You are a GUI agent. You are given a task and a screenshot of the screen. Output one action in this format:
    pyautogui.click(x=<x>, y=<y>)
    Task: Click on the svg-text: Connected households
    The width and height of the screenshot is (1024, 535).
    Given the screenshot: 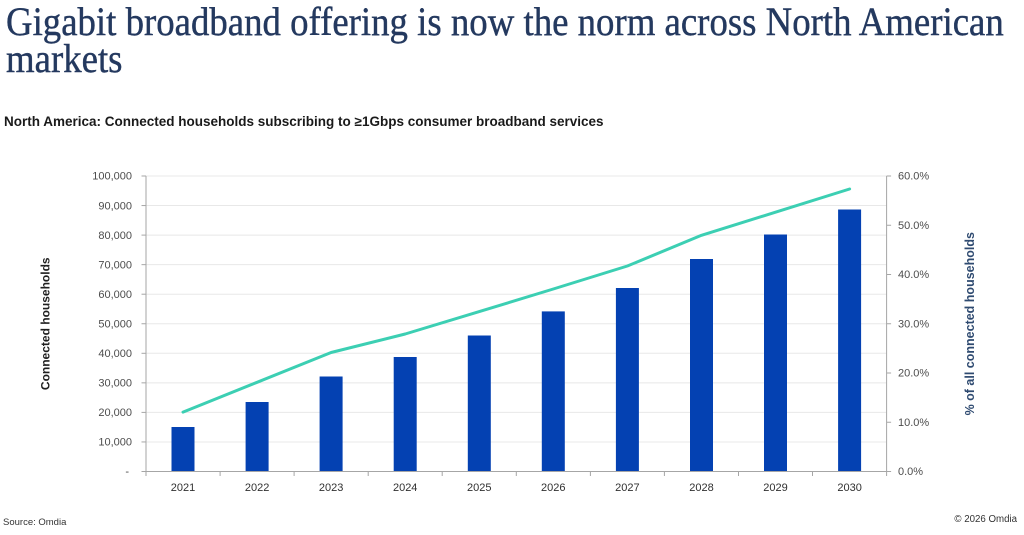 What is the action you would take?
    pyautogui.click(x=46, y=323)
    